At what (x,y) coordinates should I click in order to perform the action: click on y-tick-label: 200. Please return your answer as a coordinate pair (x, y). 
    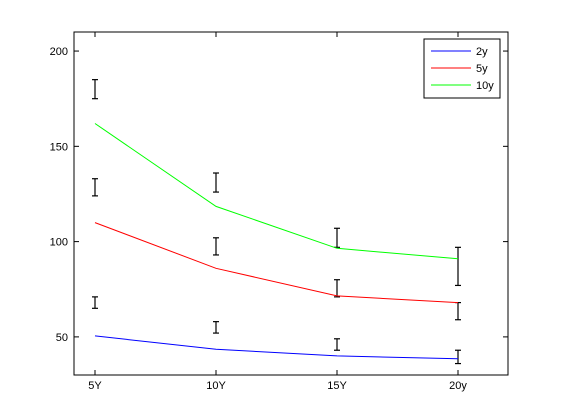
    Looking at the image, I should click on (59, 52).